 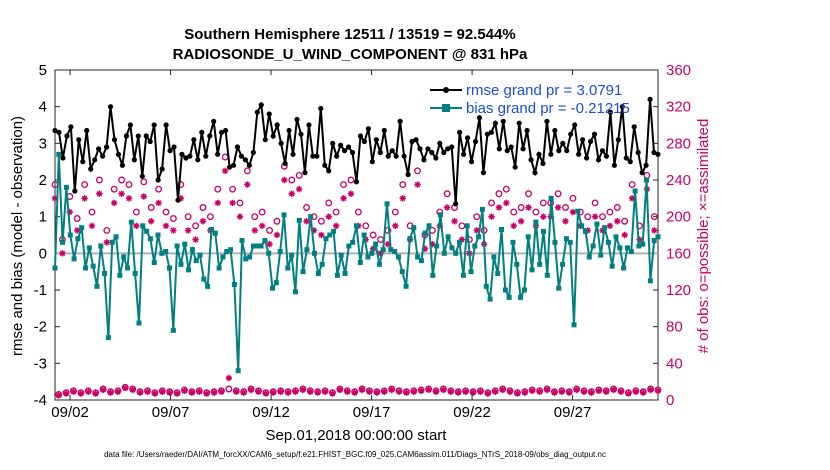 I want to click on y-right-tick-label: 120, so click(x=678, y=290).